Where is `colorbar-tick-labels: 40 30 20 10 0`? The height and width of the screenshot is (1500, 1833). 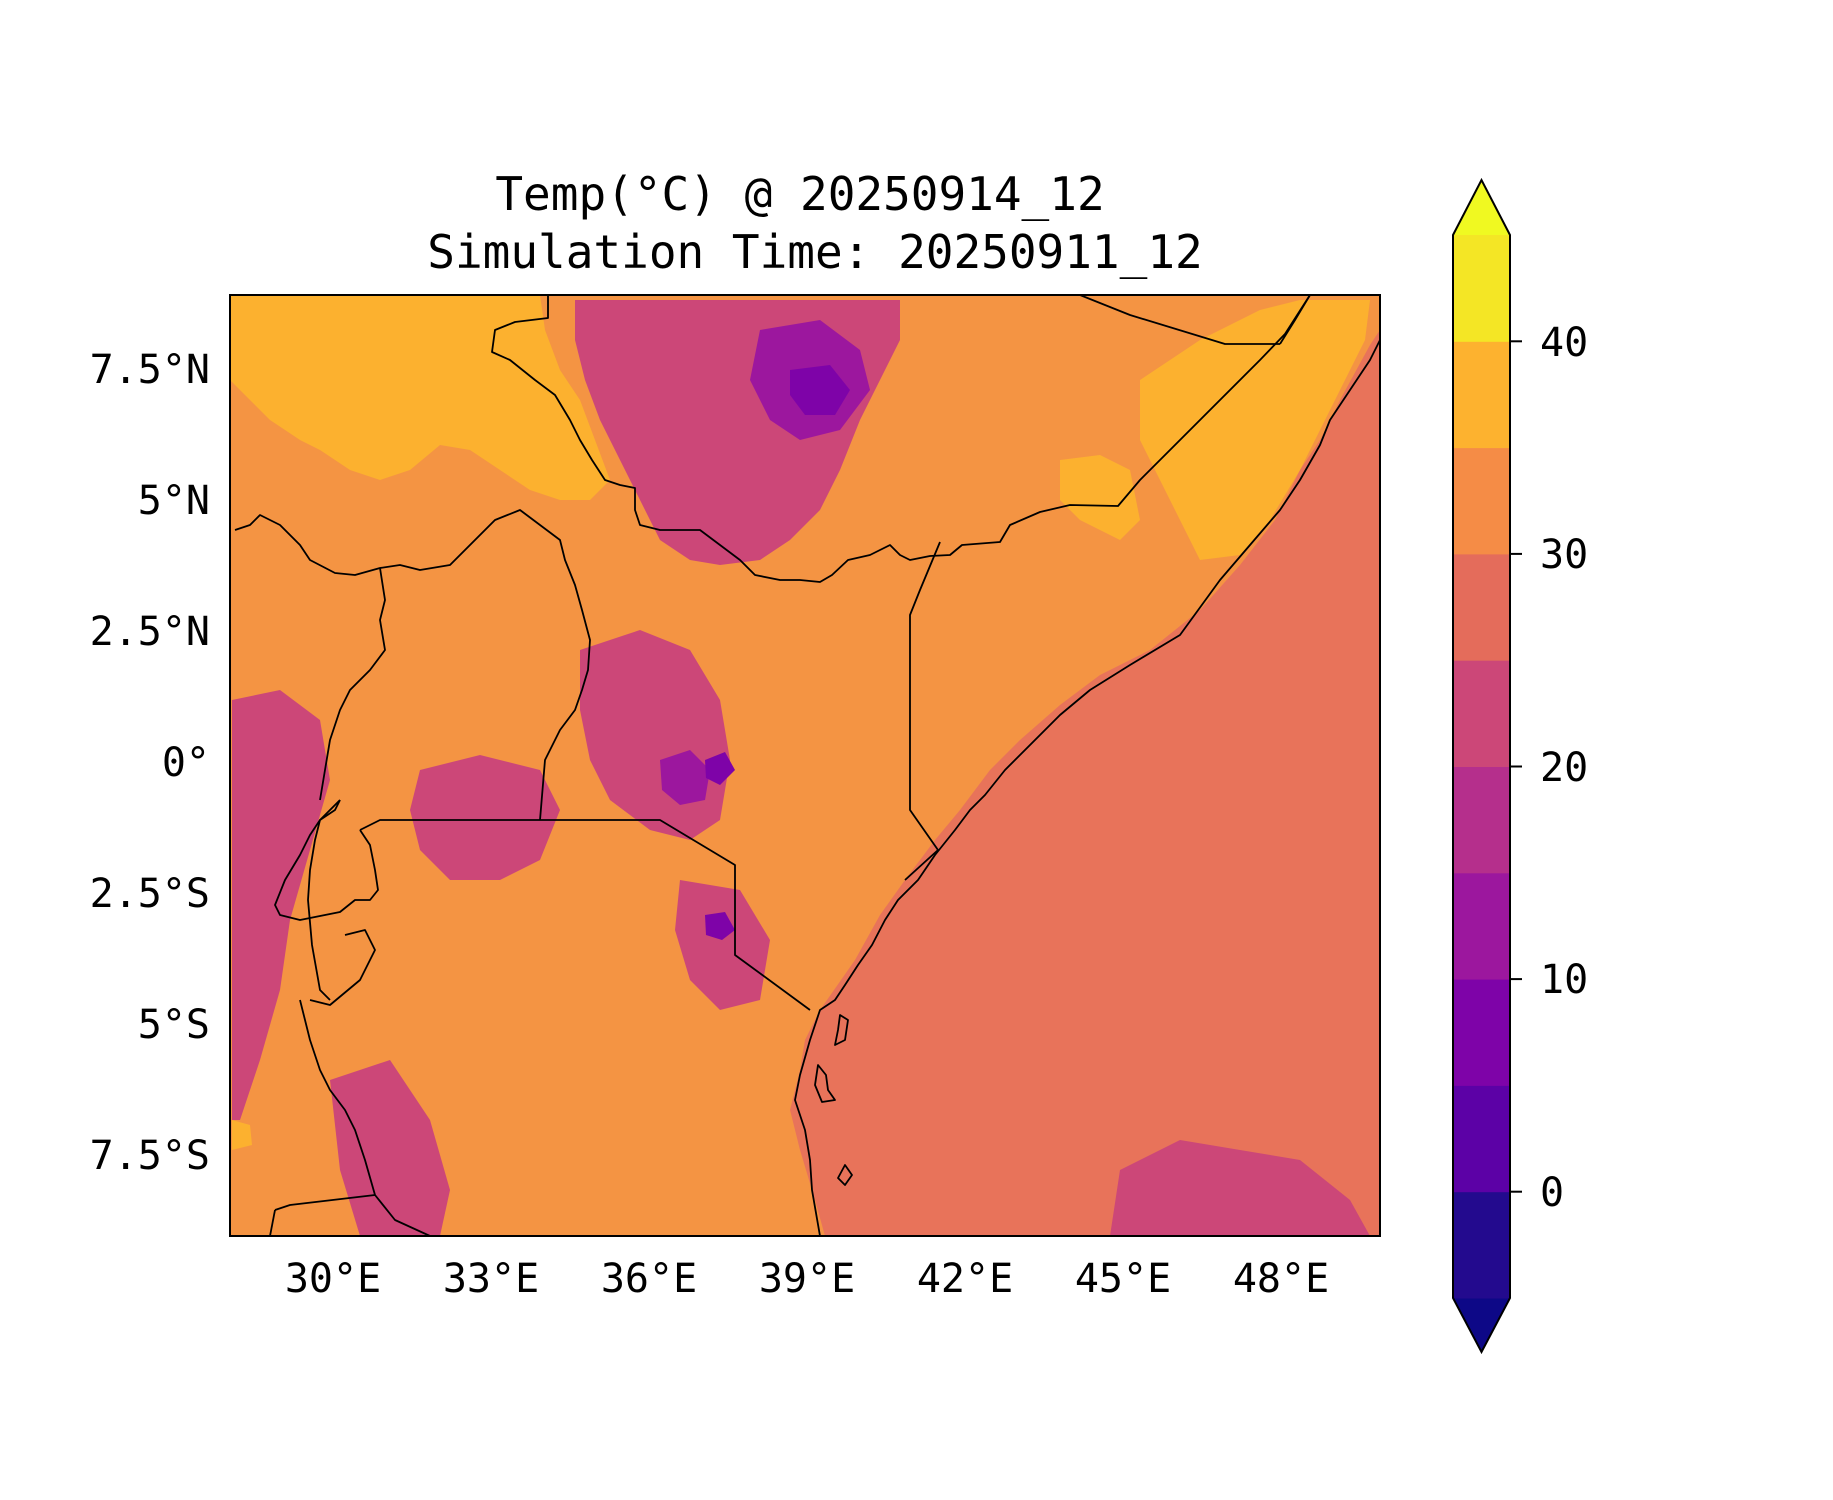
colorbar-tick-labels: 40 30 20 10 0 is located at coordinates (1564, 768).